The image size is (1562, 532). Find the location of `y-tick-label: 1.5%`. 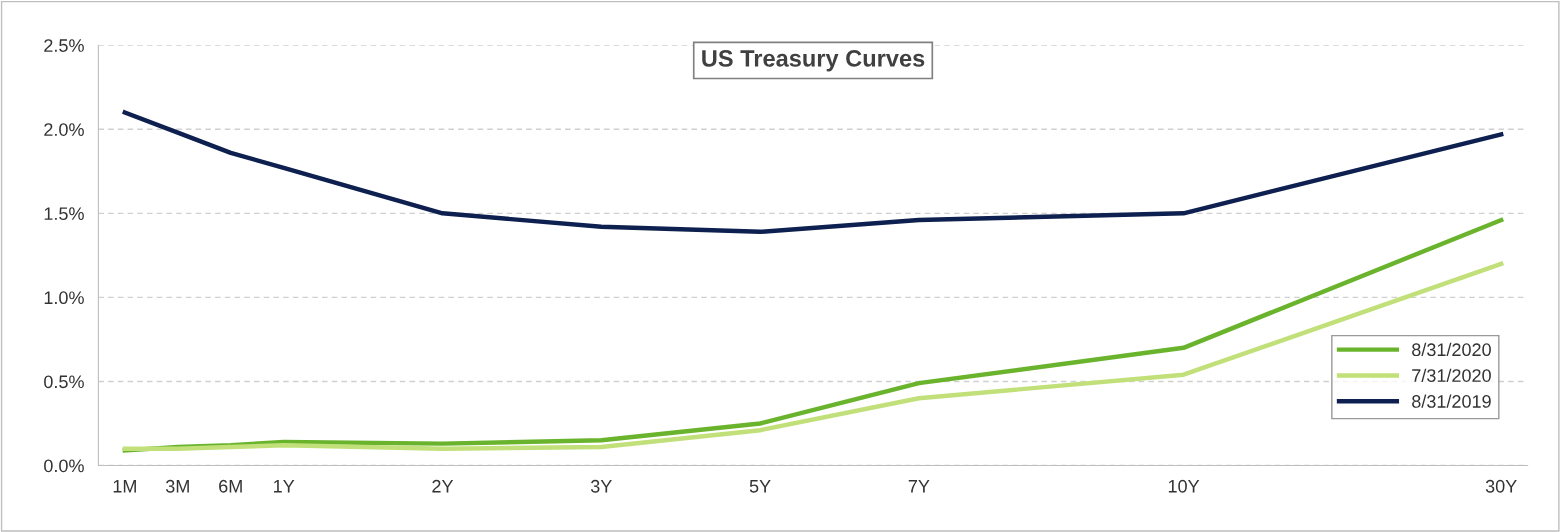

y-tick-label: 1.5% is located at coordinates (64, 214).